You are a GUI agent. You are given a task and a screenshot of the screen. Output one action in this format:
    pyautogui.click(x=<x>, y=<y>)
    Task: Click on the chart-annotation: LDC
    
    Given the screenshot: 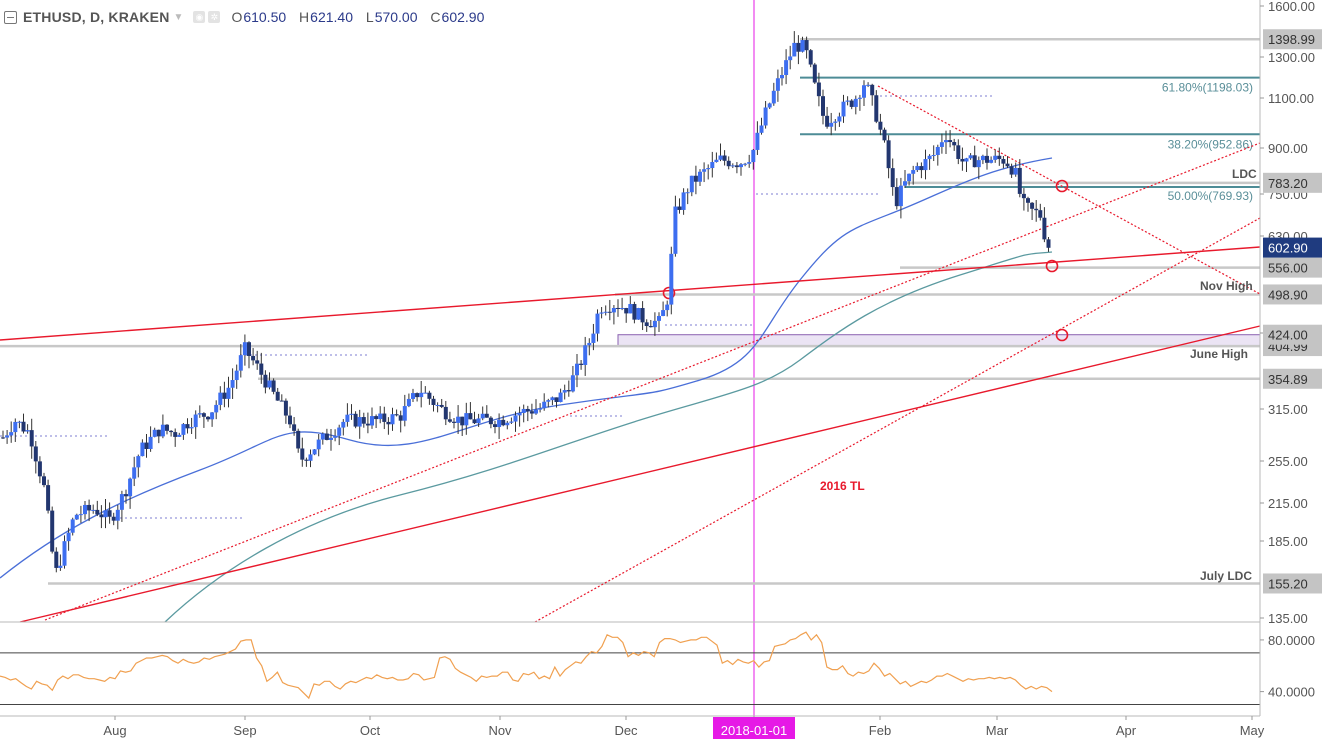 What is the action you would take?
    pyautogui.click(x=1244, y=174)
    